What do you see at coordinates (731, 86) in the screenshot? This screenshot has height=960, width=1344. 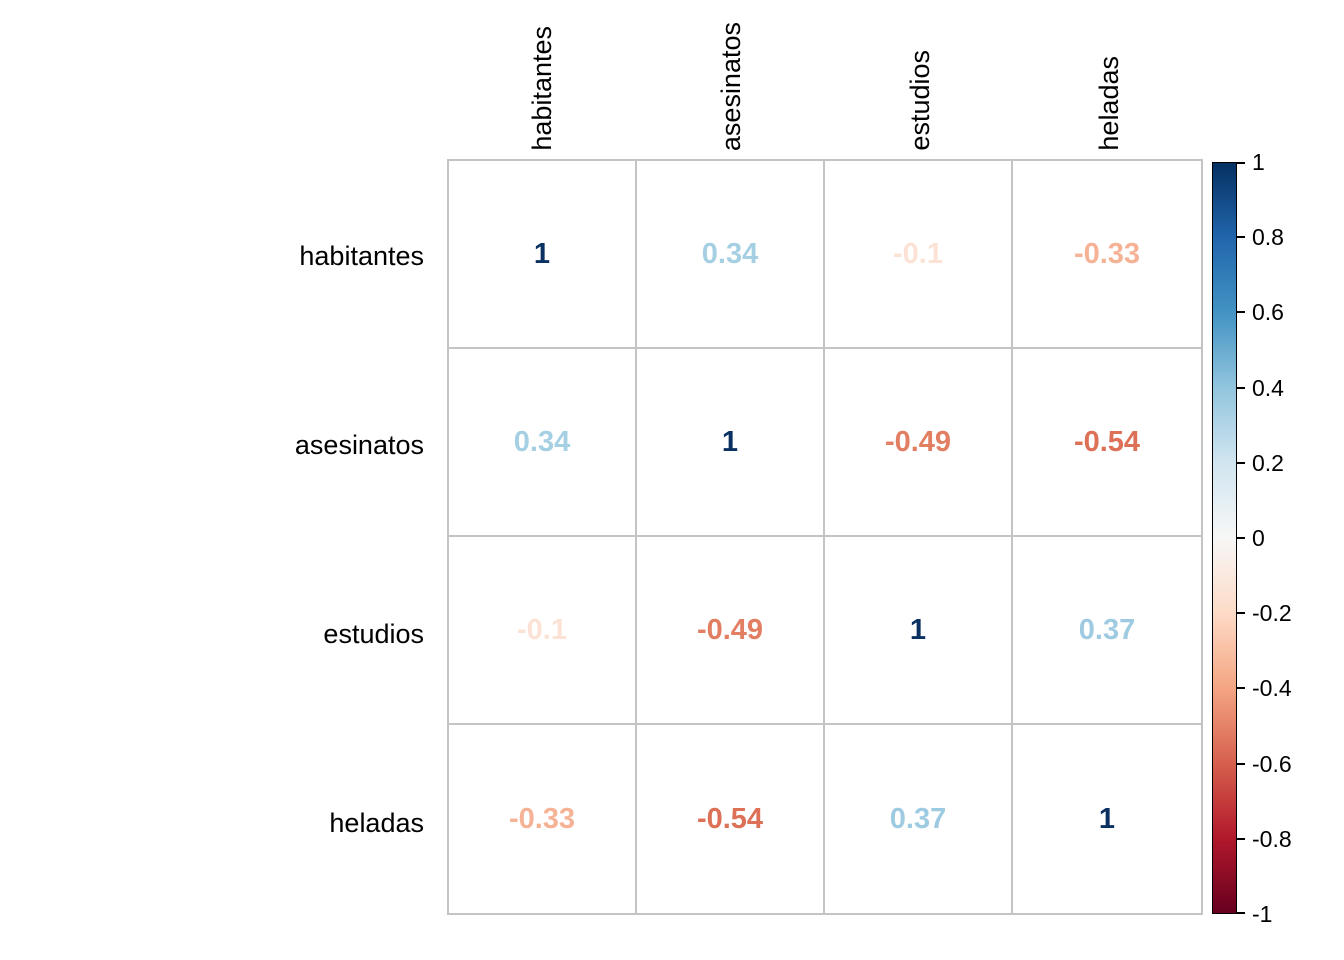 I see `column-label-text: asesinatos` at bounding box center [731, 86].